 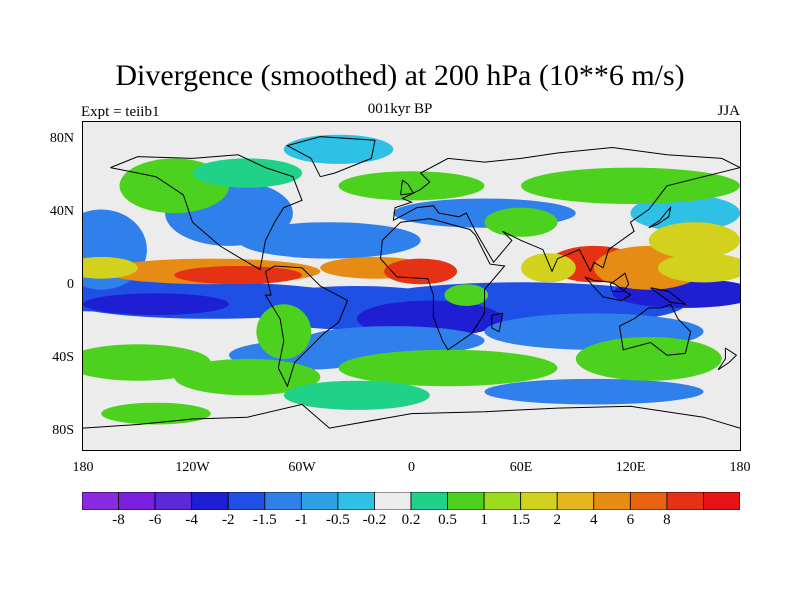 I want to click on colorbar-label: -1, so click(x=301, y=520).